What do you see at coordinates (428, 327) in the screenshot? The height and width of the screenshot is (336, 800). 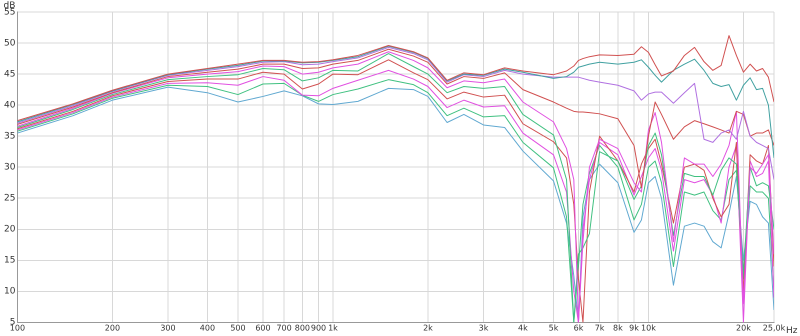 I see `x-tick-label: 2k` at bounding box center [428, 327].